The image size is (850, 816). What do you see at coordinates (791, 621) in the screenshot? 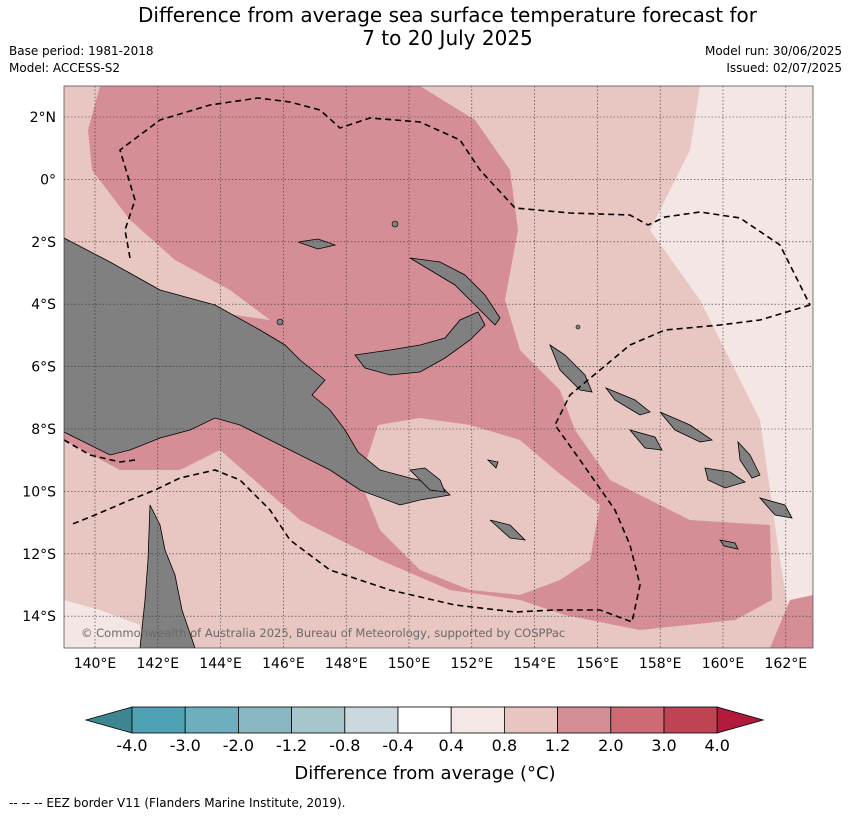
I see `anomaly-region-southeast-corner` at bounding box center [791, 621].